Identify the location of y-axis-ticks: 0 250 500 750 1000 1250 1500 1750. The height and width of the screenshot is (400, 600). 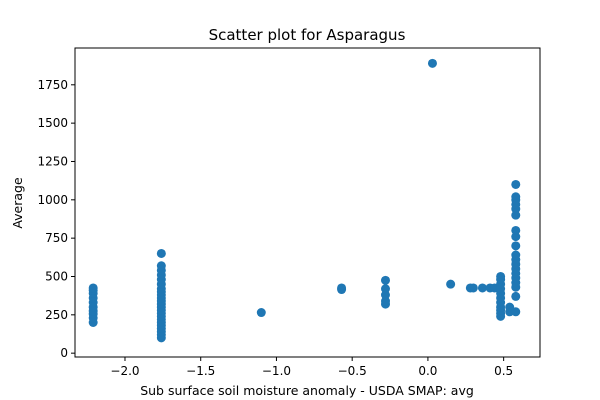
(56, 219).